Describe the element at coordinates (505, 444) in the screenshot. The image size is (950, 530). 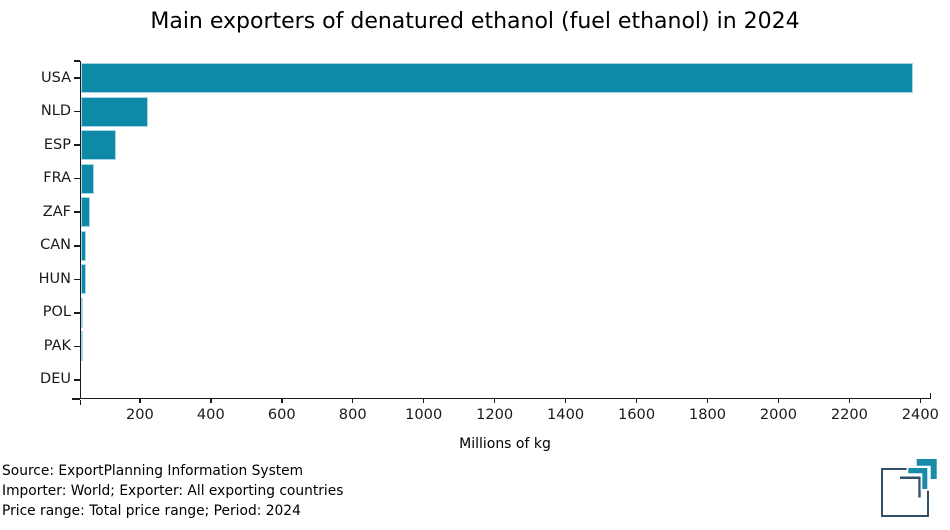
I see `x-axis-label: Millions of kg` at that location.